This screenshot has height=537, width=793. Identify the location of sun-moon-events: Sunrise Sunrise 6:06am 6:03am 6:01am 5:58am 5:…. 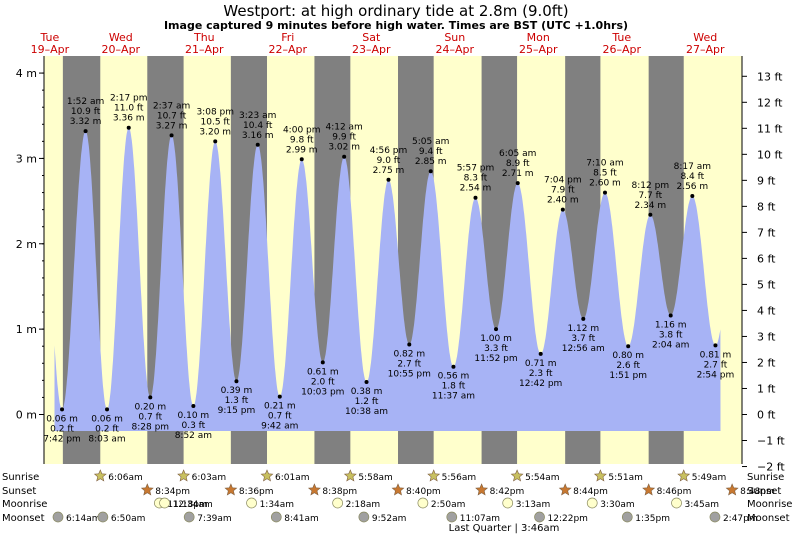
(397, 496).